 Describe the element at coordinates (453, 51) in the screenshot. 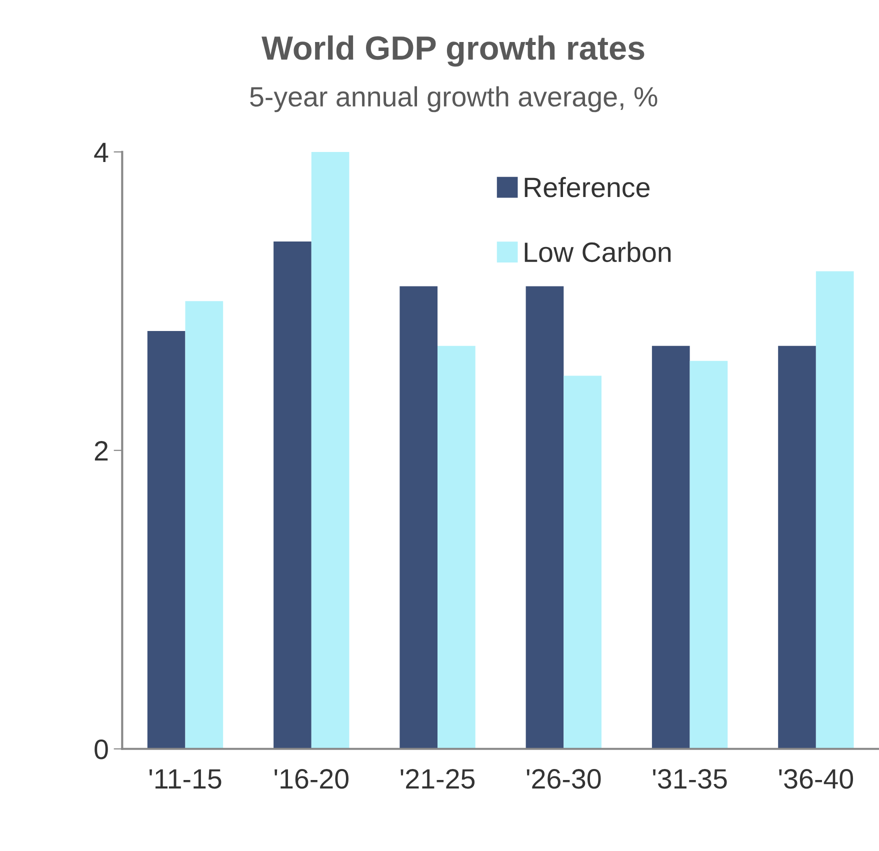

I see `chart-title: World GDP growth rates` at that location.